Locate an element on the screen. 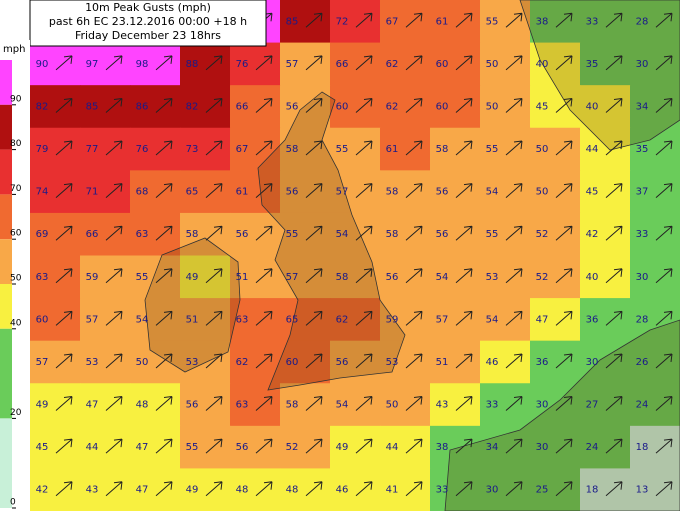 This screenshot has height=511, width=680. gust-value: 35 is located at coordinates (592, 64).